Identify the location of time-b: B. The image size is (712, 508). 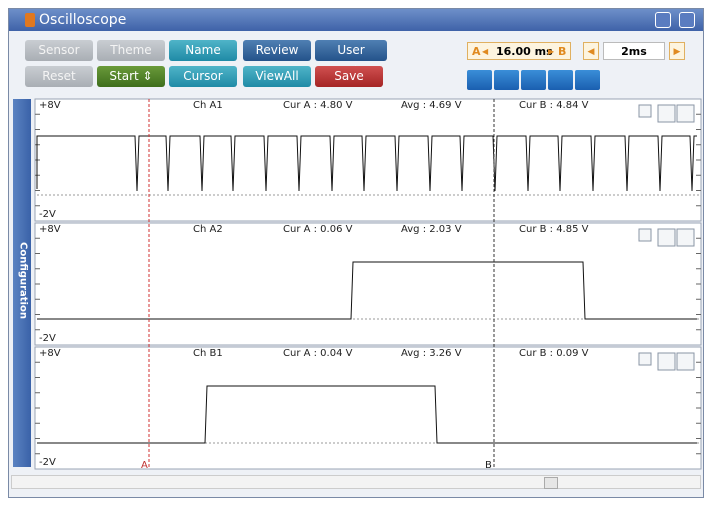
(562, 51).